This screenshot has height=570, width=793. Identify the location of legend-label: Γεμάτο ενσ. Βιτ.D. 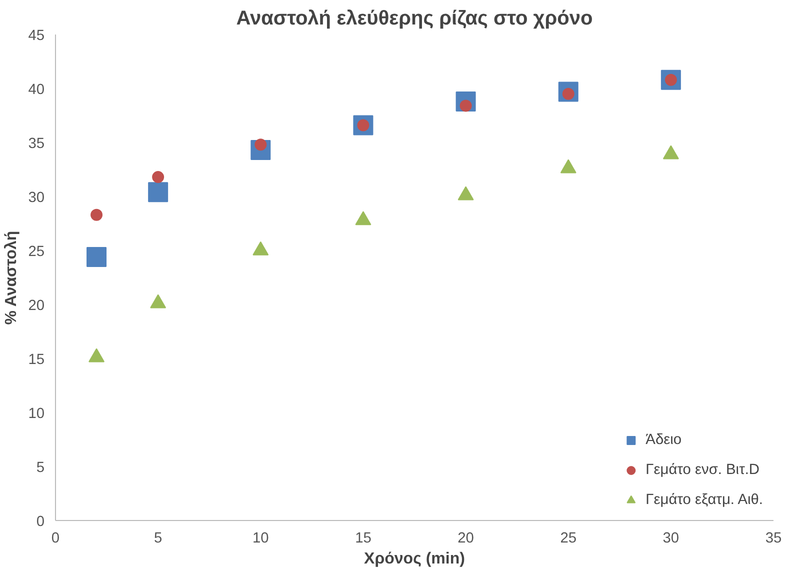
(703, 470).